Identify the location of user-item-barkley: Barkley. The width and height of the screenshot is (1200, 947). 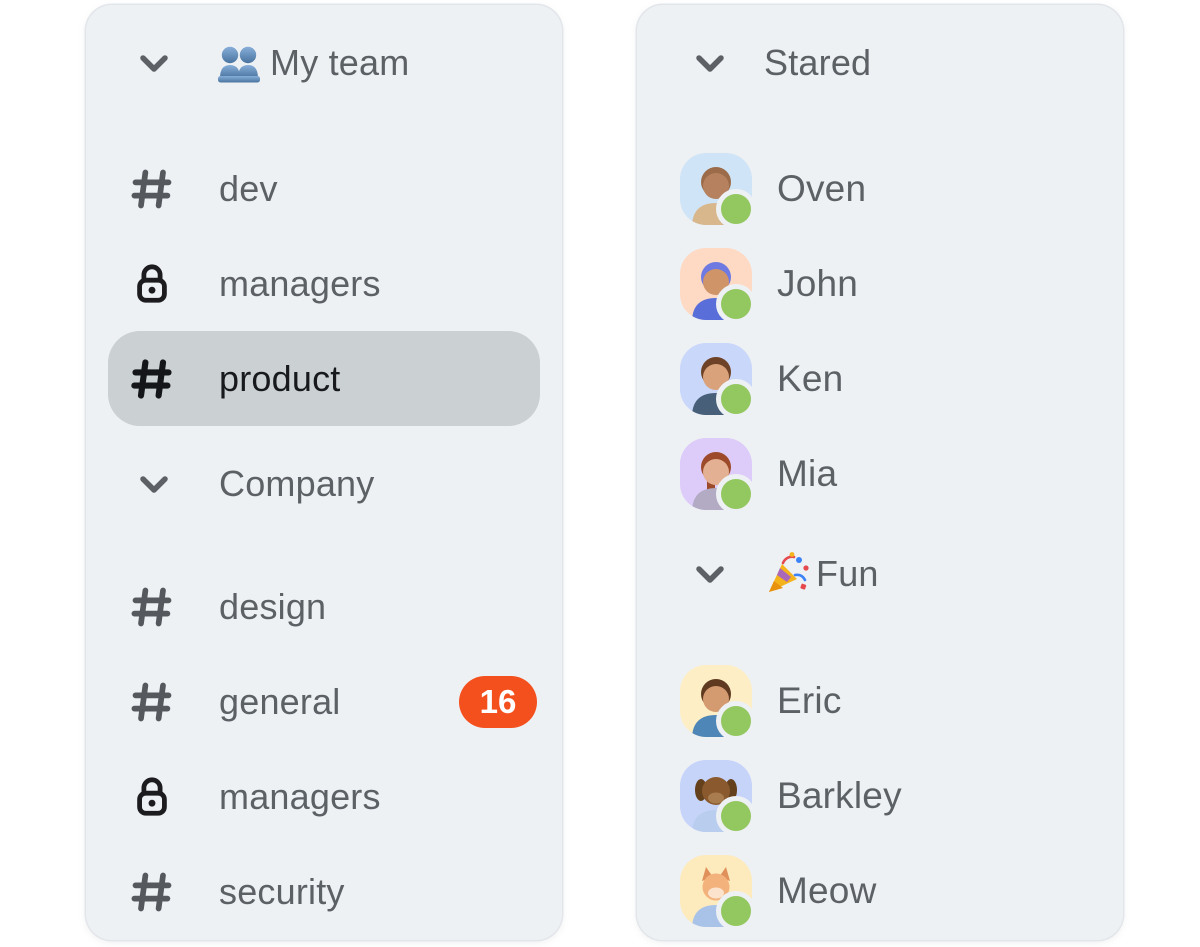
(880, 795).